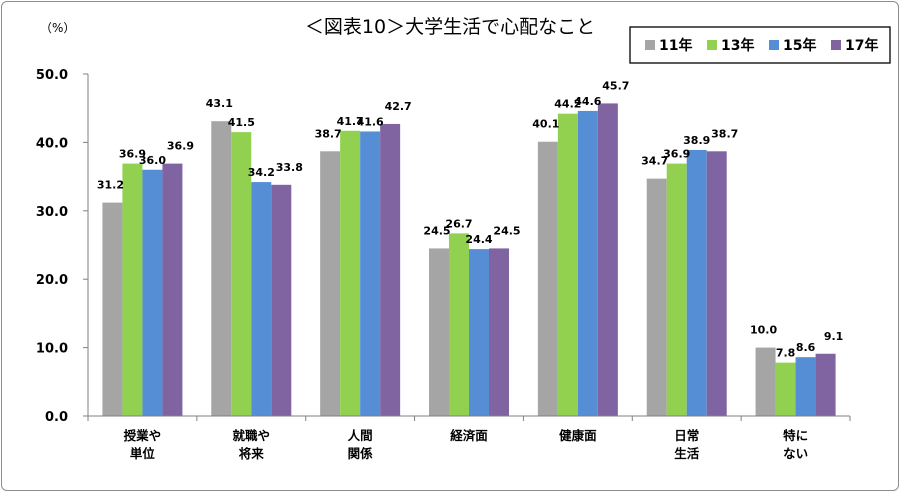 The image size is (900, 492). What do you see at coordinates (763, 330) in the screenshot?
I see `data-label: 10.0` at bounding box center [763, 330].